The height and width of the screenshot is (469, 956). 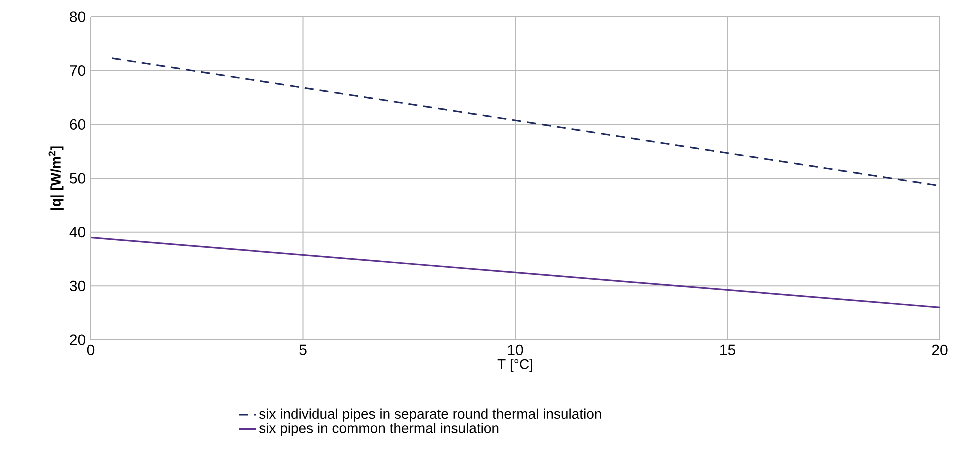 I want to click on y-tick-label: 30, so click(x=78, y=286).